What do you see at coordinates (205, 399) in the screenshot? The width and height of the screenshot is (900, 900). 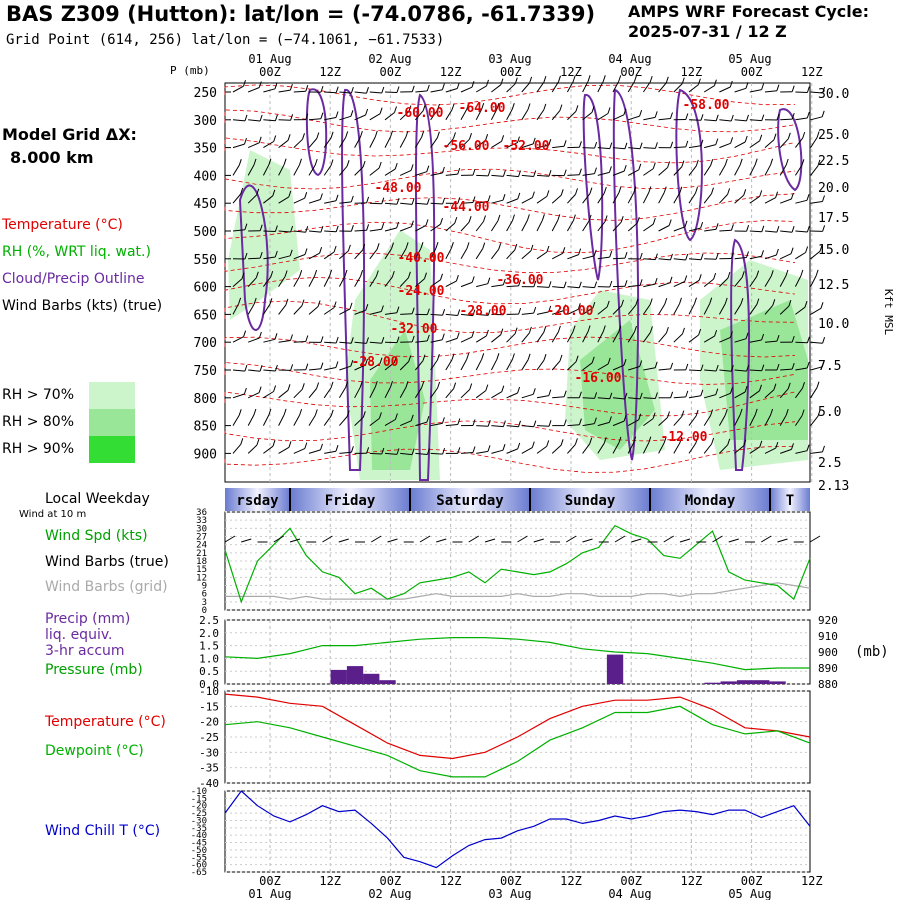 I see `pressure-tick-label: 800` at bounding box center [205, 399].